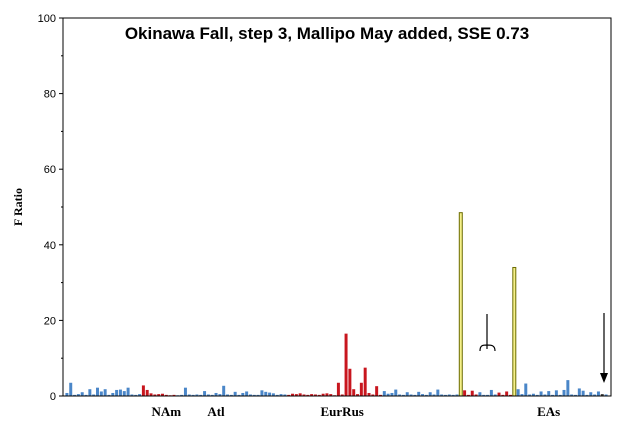 The image size is (628, 429). Describe the element at coordinates (216, 411) in the screenshot. I see `group-label: Atl` at that location.